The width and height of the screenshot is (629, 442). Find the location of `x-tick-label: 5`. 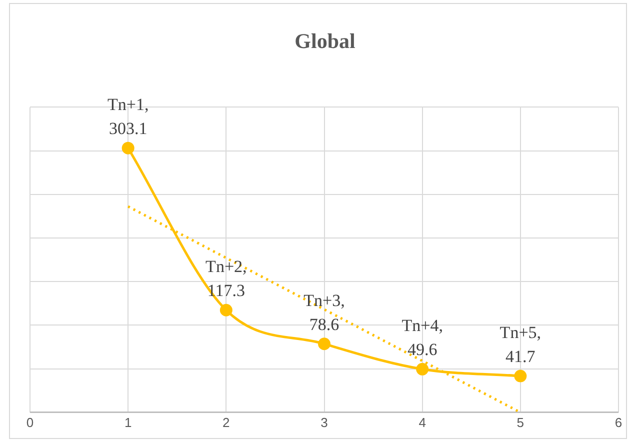

x-tick-label: 5 is located at coordinates (520, 422).